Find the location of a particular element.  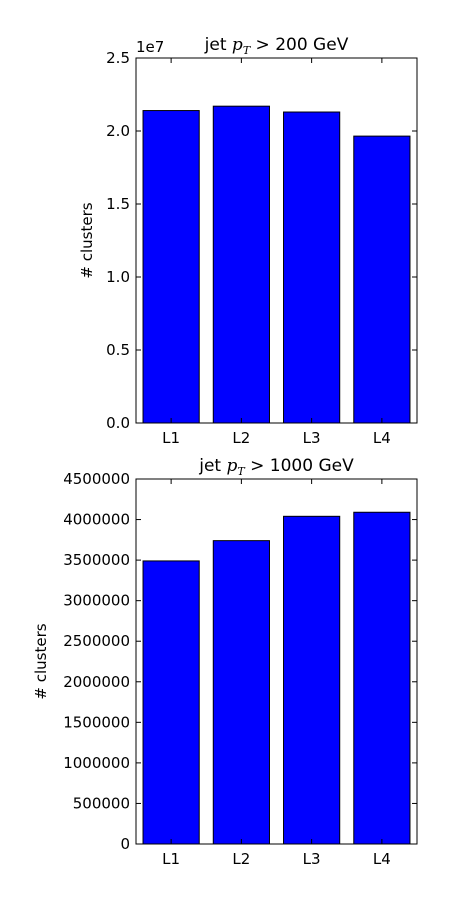

y-tick-label: 2500000 is located at coordinates (96, 641).